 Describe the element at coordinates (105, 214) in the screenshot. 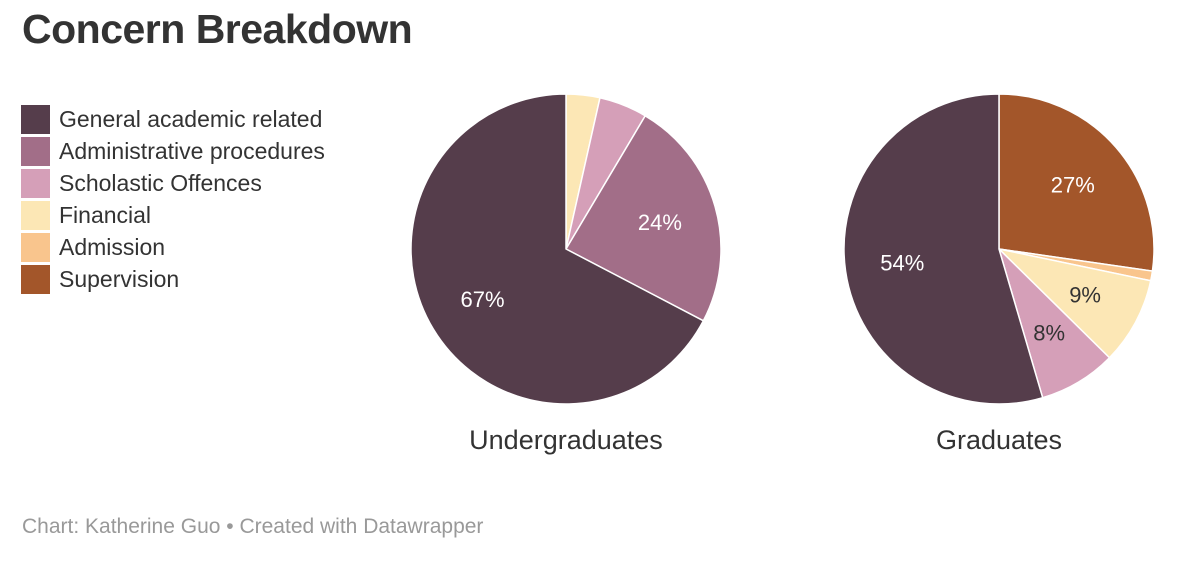

I see `legend-label: Financial` at that location.